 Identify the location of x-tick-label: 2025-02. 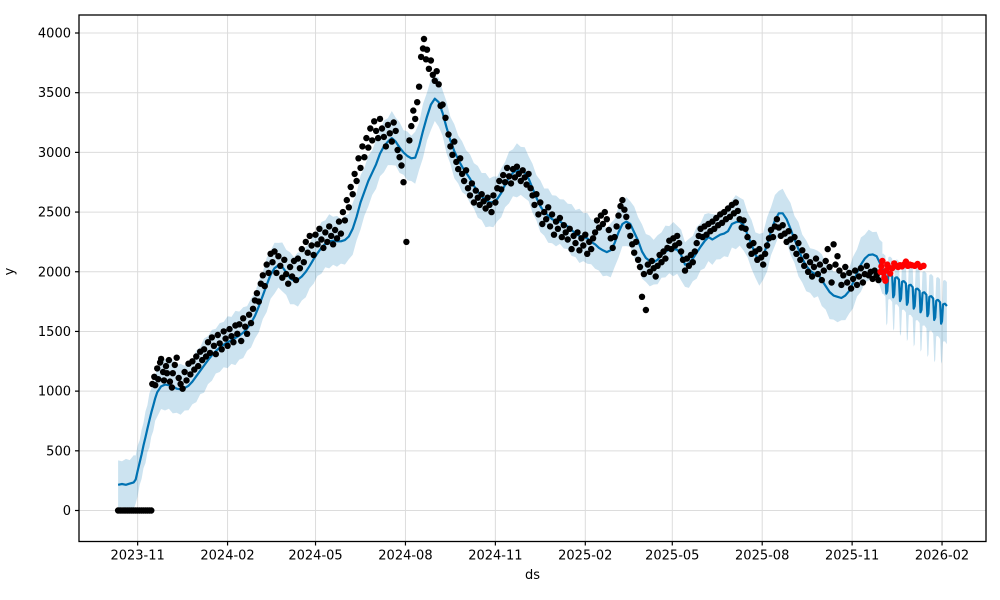
(585, 556).